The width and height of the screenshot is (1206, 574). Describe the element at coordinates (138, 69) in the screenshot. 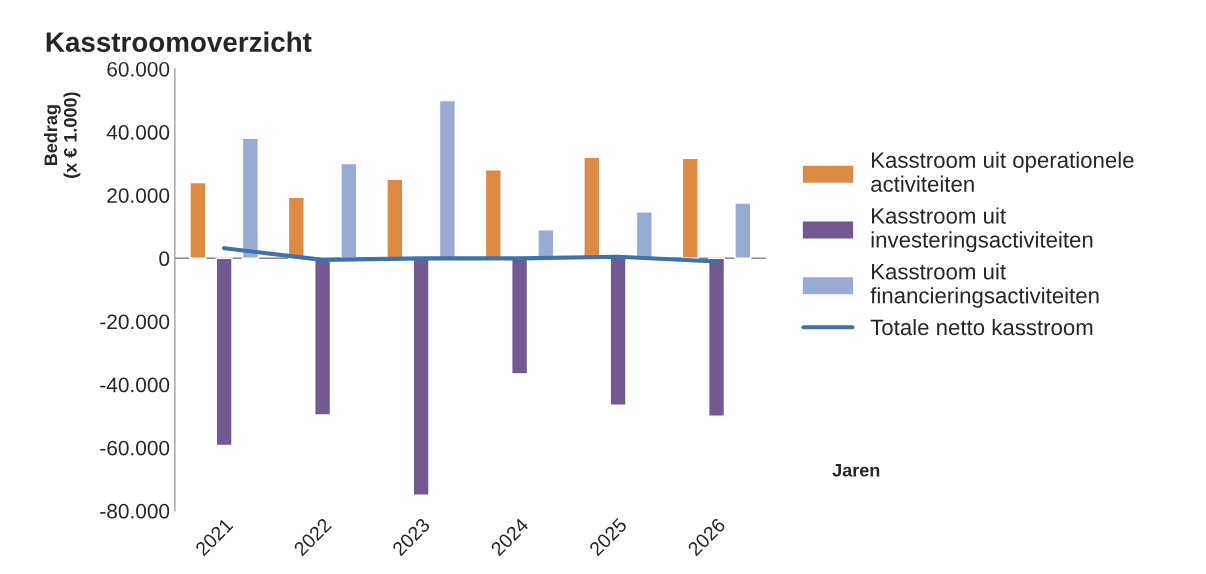

I see `y-tick-label: 60.000` at that location.